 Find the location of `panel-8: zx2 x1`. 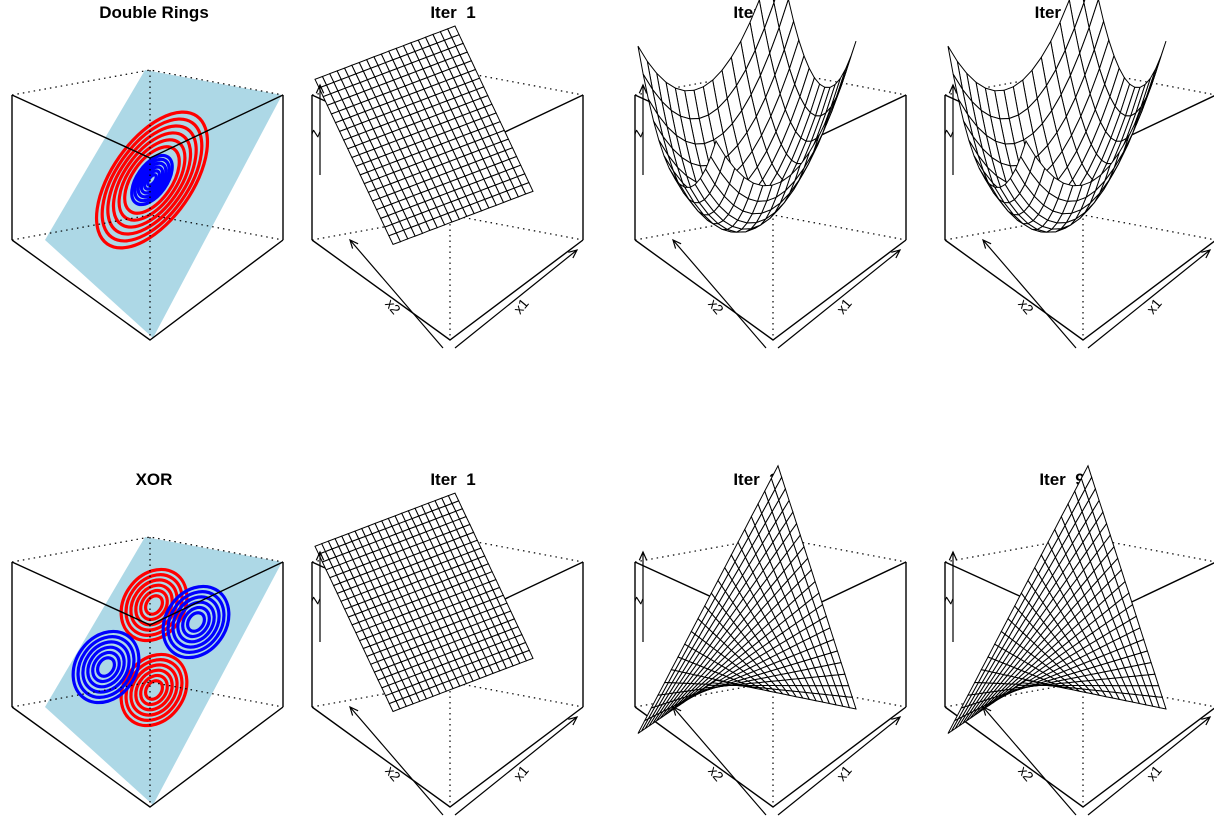

panel-8: zx2 x1 is located at coordinates (1076, 640).